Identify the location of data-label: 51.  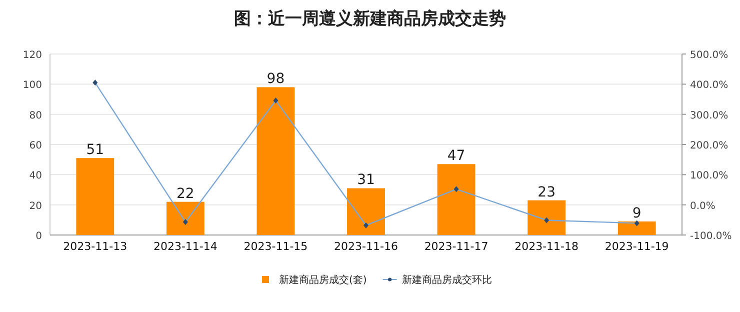
(95, 150).